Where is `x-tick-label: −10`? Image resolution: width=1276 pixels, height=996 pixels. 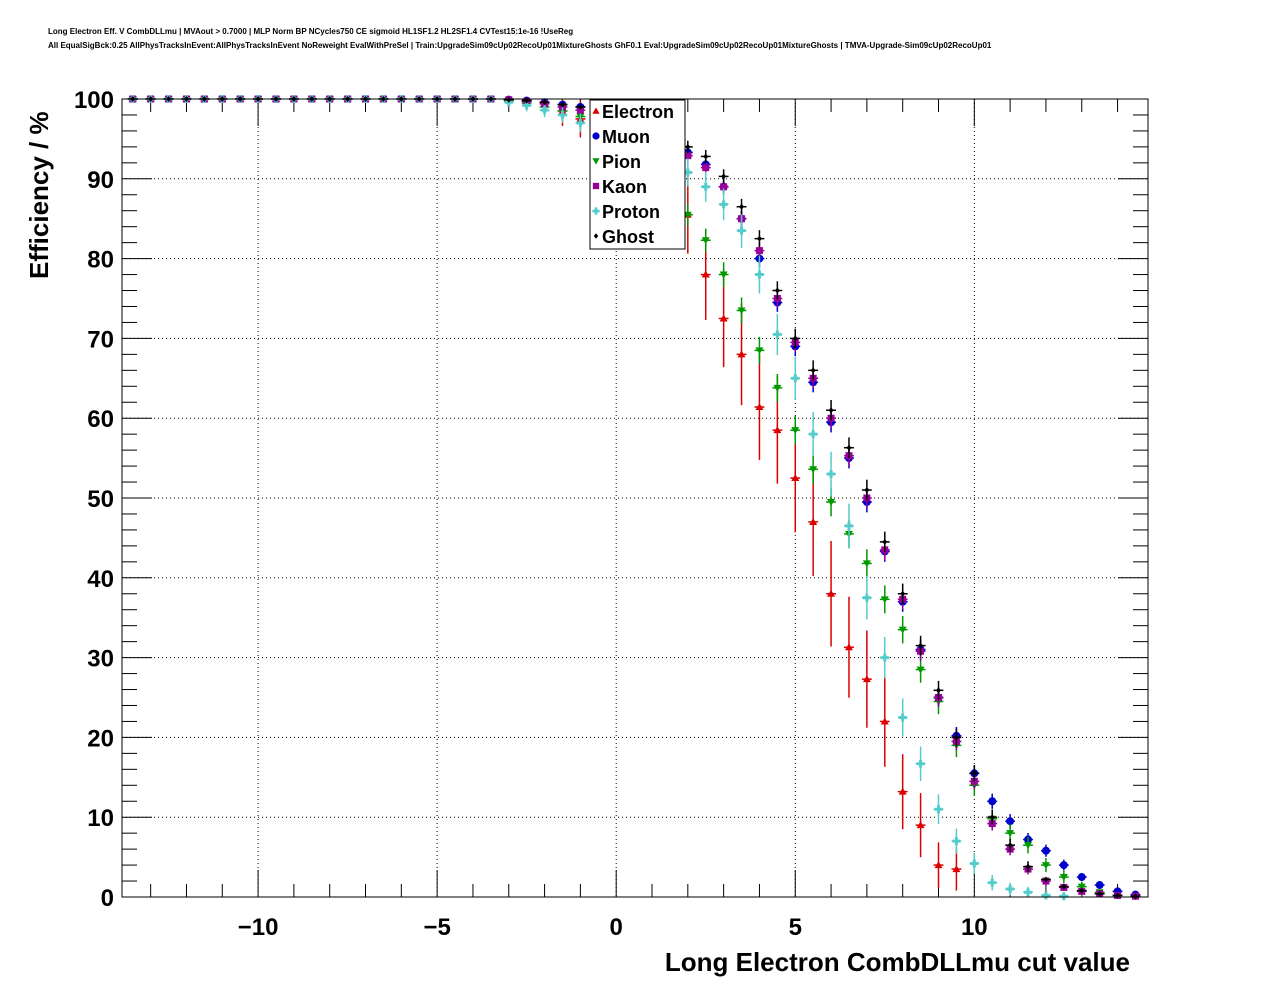 x-tick-label: −10 is located at coordinates (258, 927).